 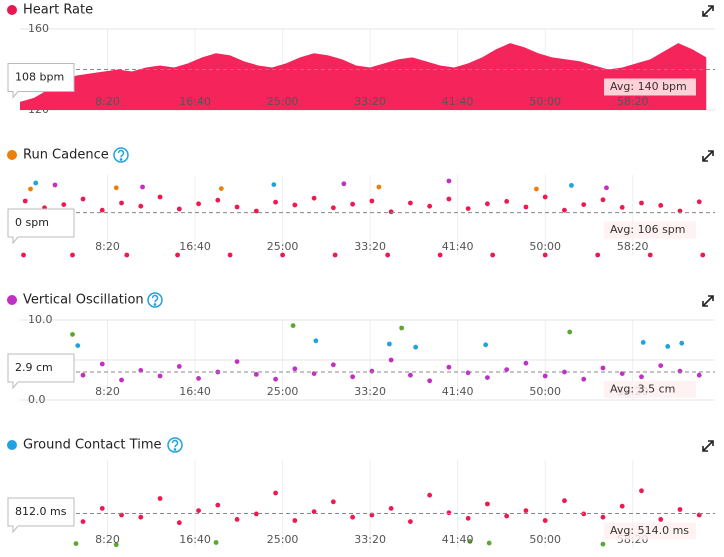 I want to click on x-tick-label: 16:40, so click(x=195, y=539).